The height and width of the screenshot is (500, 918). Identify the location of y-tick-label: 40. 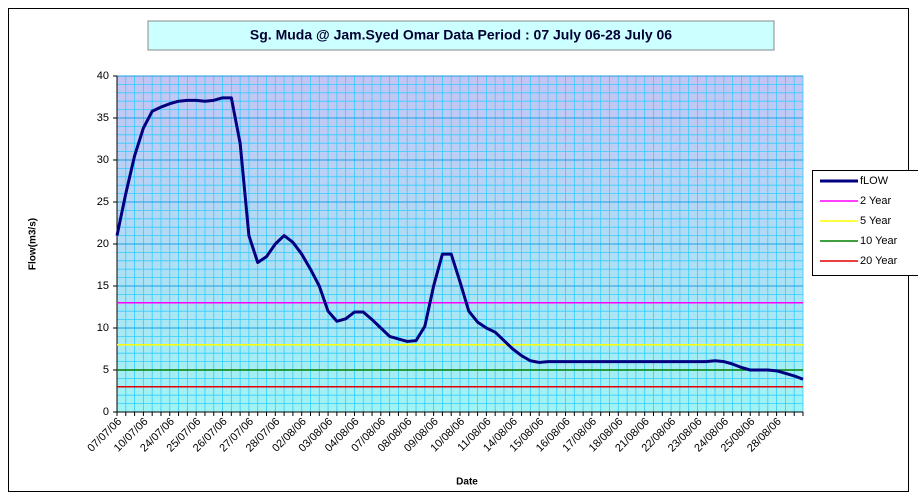
(103, 76).